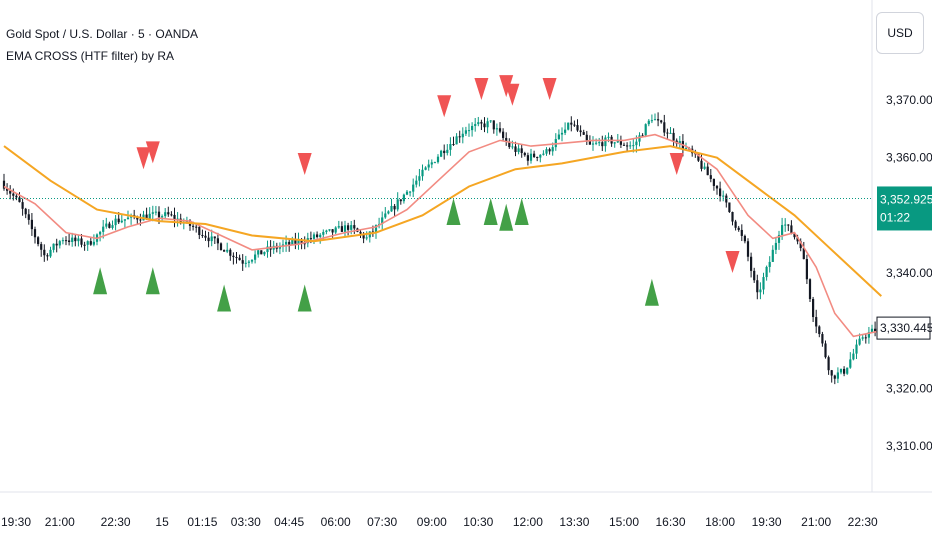  What do you see at coordinates (16, 522) in the screenshot?
I see `x-tick-label: 19:30` at bounding box center [16, 522].